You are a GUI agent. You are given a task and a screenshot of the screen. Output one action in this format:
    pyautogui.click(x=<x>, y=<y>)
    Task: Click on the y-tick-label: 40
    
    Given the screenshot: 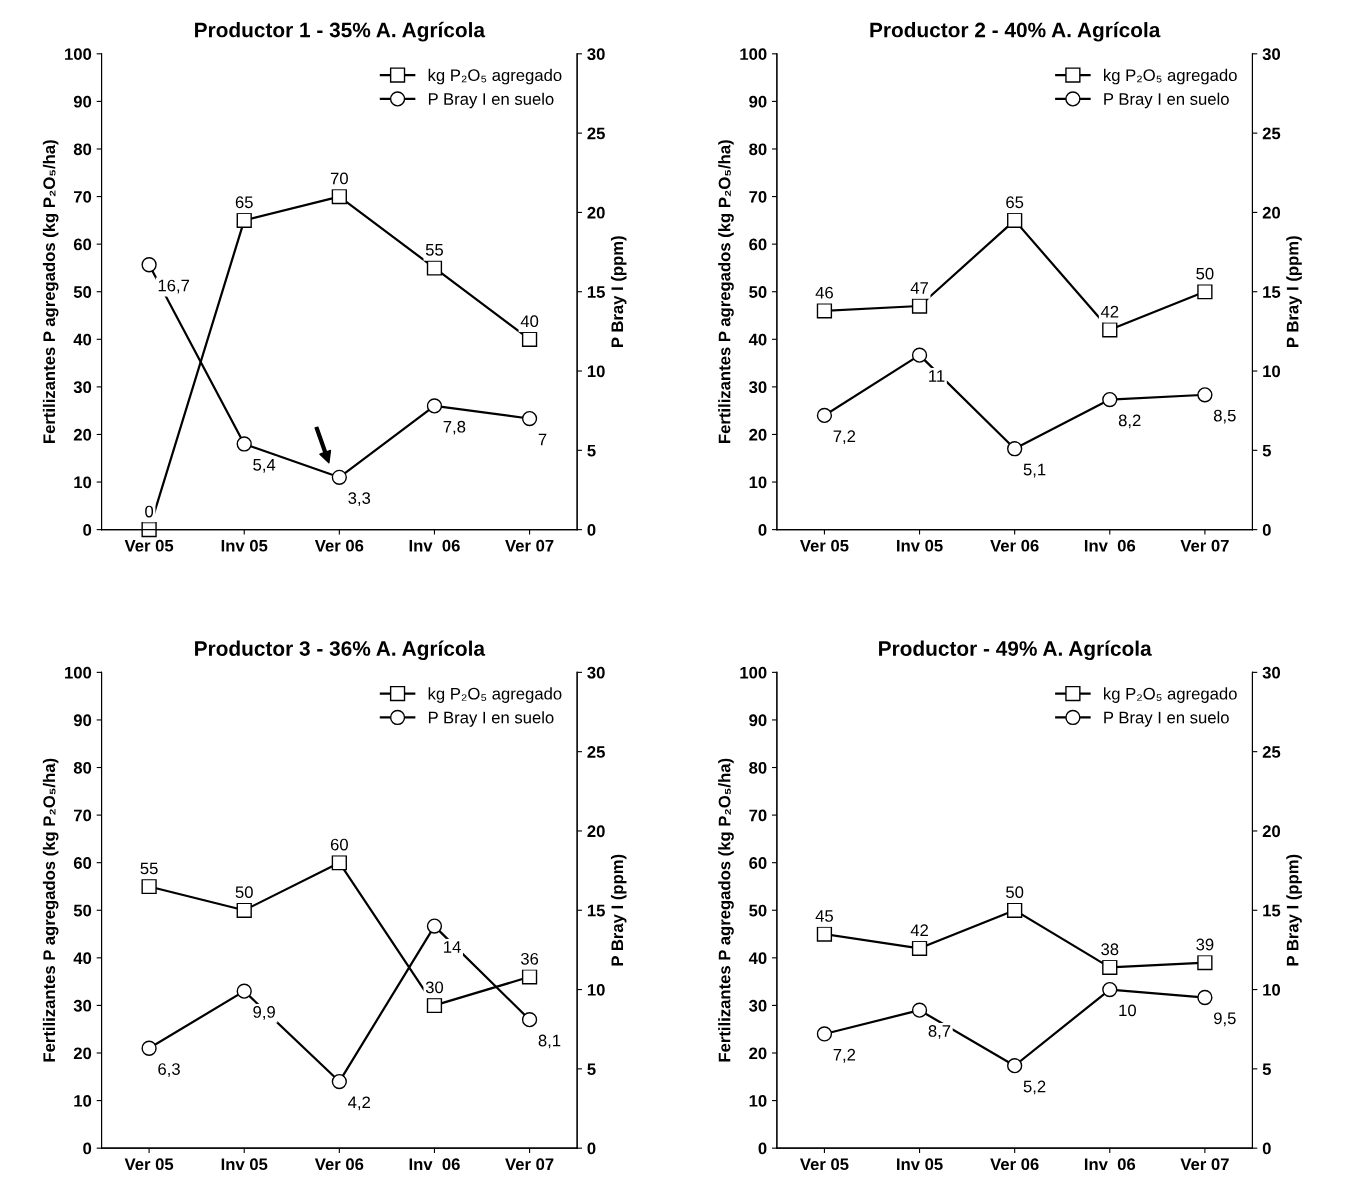 What is the action you would take?
    pyautogui.click(x=757, y=339)
    